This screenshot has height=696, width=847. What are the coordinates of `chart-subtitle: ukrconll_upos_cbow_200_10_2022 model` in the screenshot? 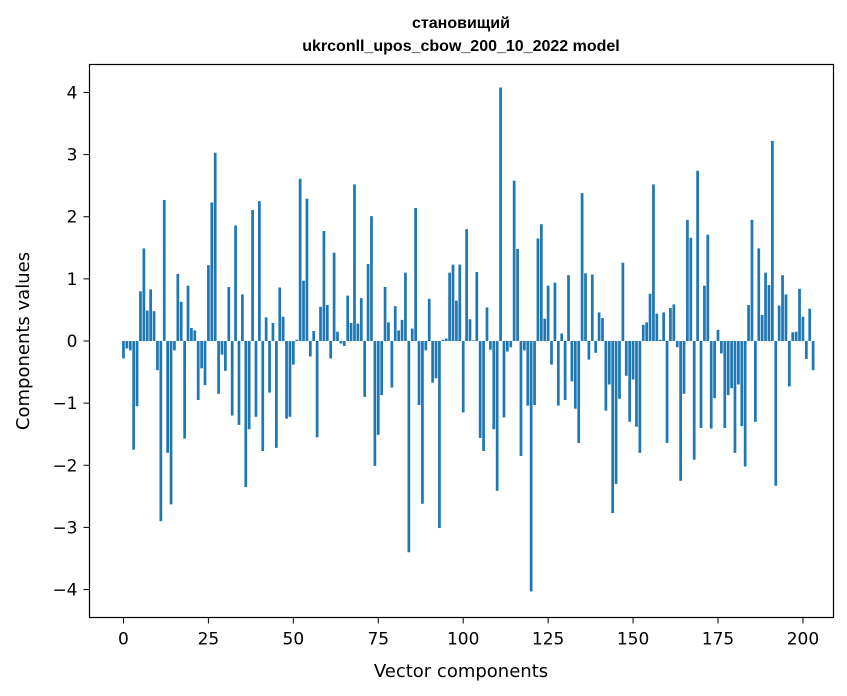 It's located at (460, 46).